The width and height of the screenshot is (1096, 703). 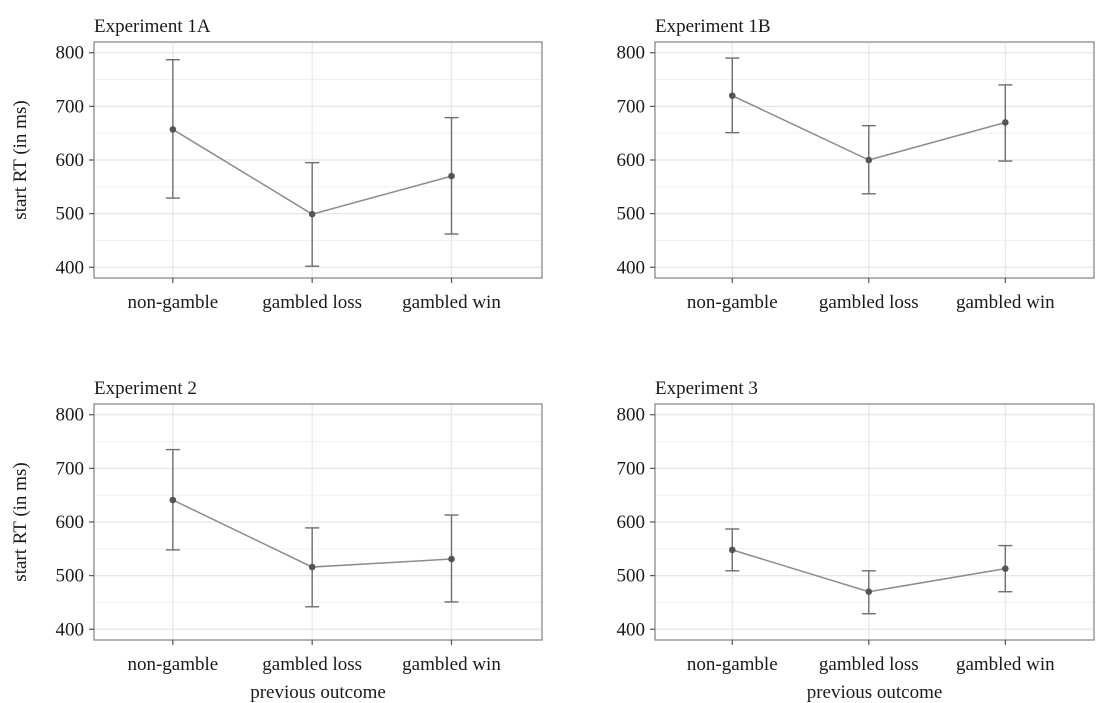 I want to click on panel-title: Experiment 2, so click(x=145, y=388).